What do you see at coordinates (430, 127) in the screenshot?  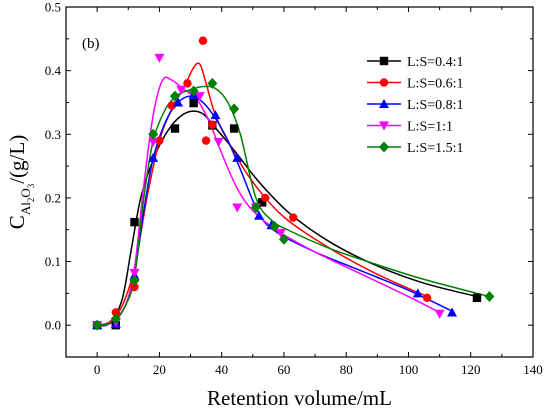 I see `legend-label: L:S=1:1` at bounding box center [430, 127].